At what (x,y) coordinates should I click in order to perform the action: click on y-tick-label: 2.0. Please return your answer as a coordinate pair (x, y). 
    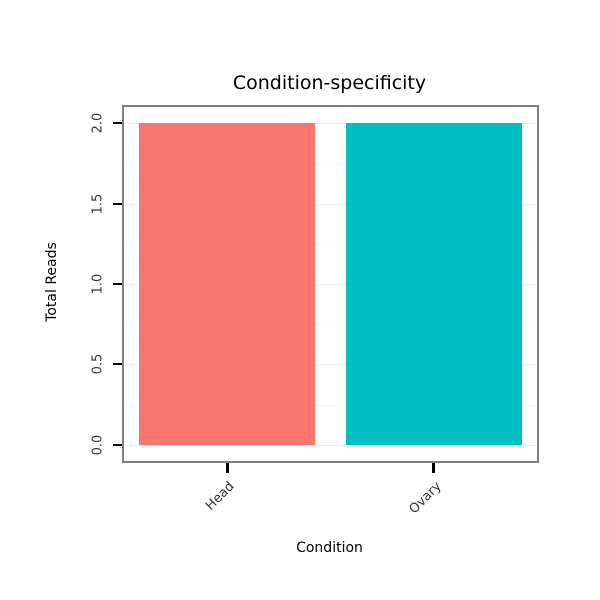
    Looking at the image, I should click on (98, 123).